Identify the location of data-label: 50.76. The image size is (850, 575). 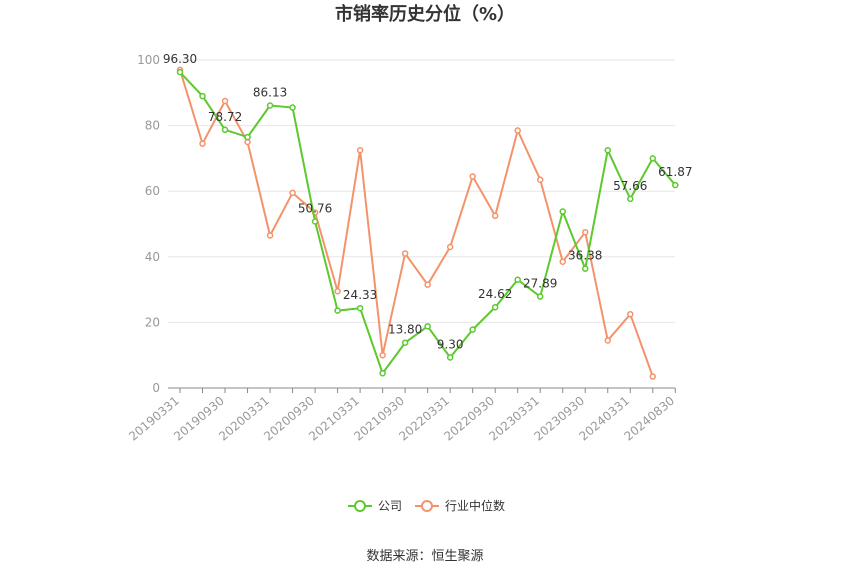
(315, 209).